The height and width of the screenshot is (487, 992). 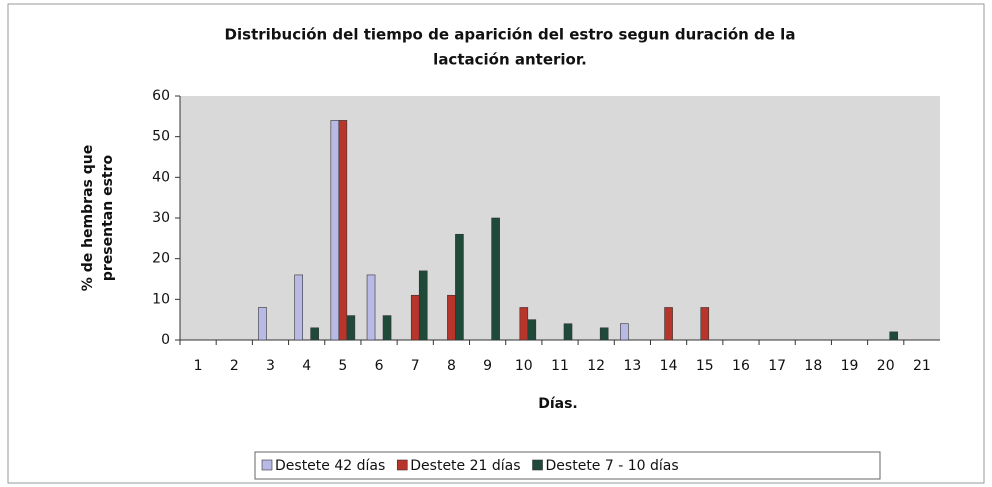 I want to click on x-tick-label: 18, so click(x=813, y=366).